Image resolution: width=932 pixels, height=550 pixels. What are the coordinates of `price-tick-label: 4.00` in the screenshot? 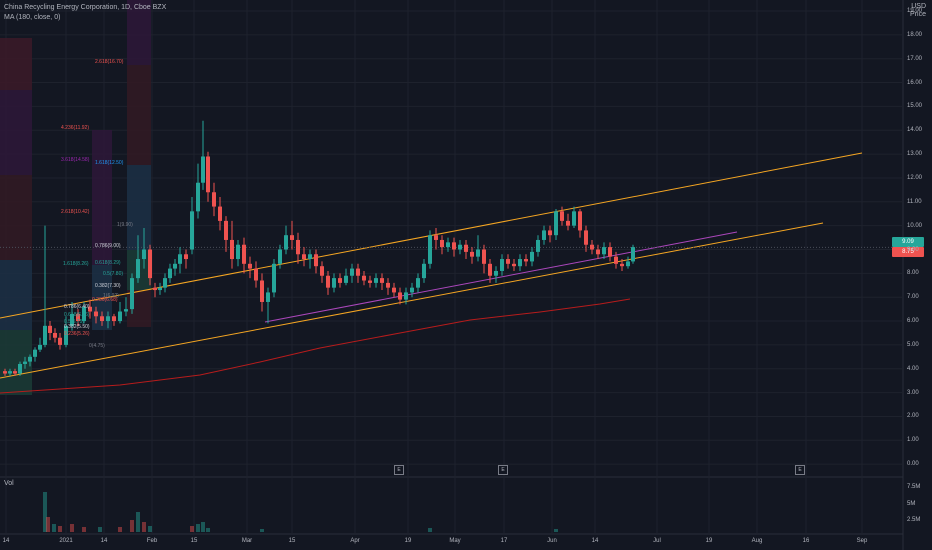 It's located at (913, 368).